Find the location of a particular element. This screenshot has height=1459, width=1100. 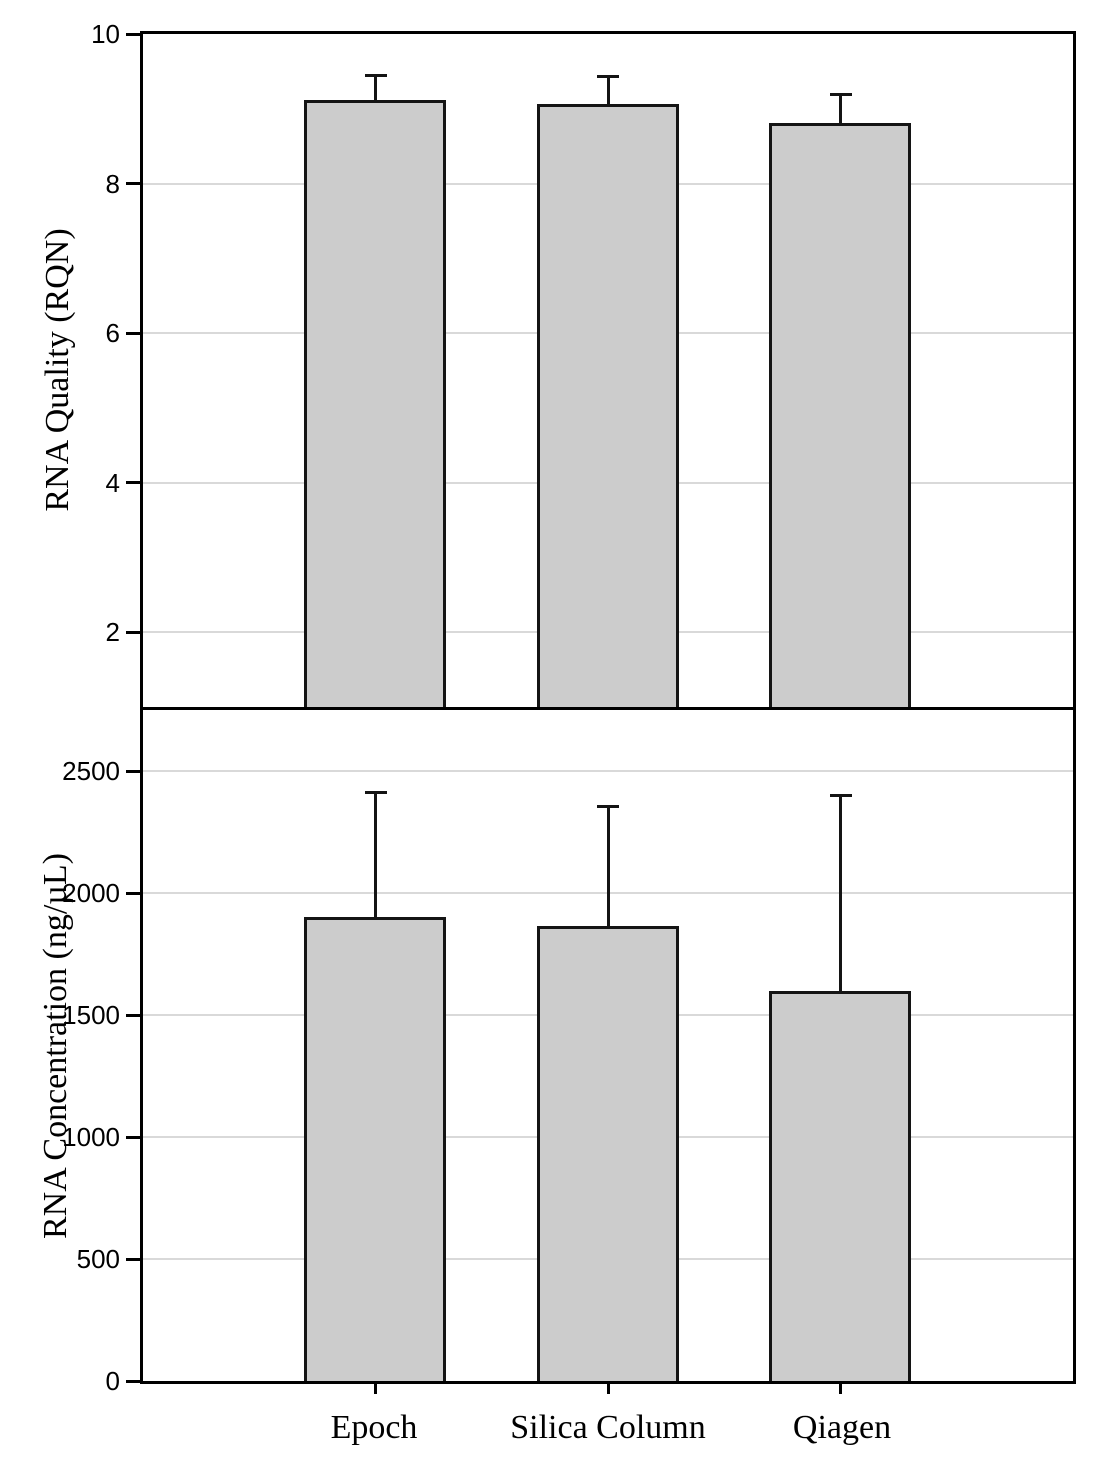

y-tick-label: 1000 is located at coordinates (91, 1137).